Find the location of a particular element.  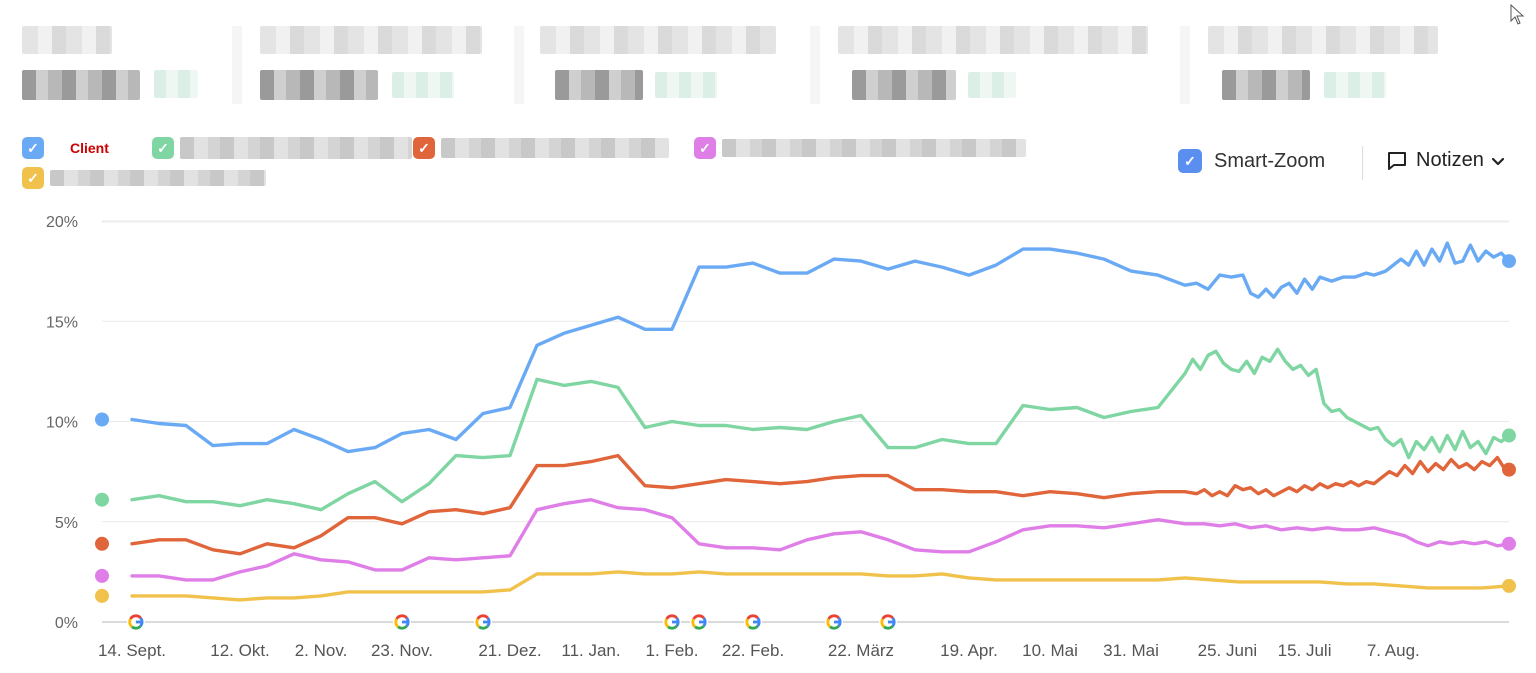

y-tick-label: 0% is located at coordinates (66, 623).